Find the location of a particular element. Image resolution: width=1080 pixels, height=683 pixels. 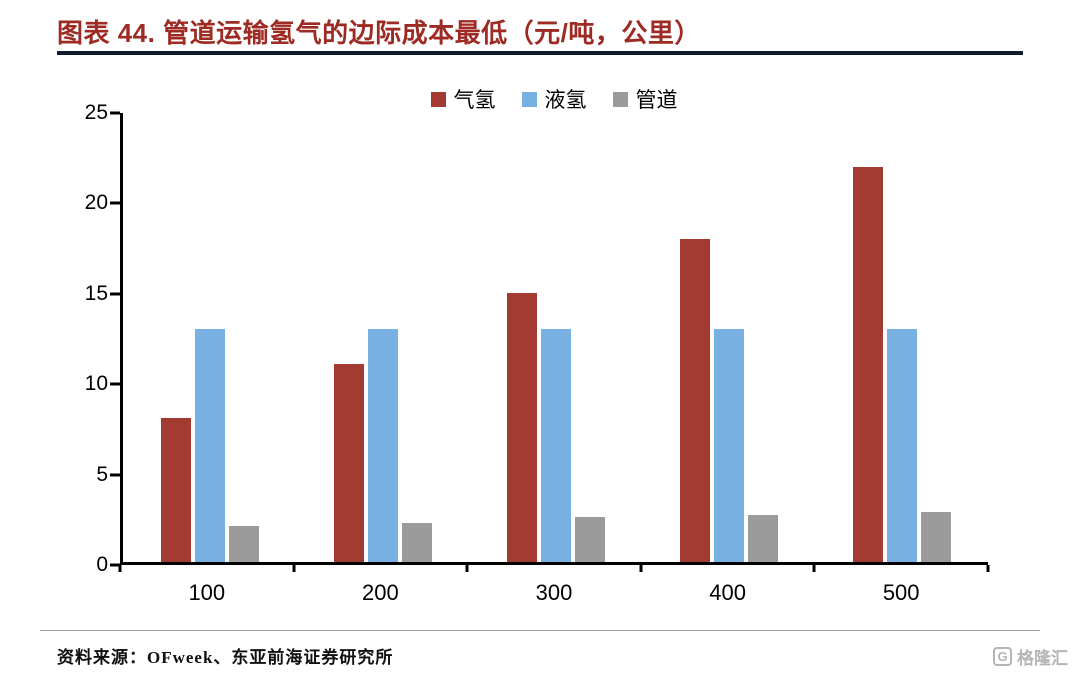

title-underline is located at coordinates (540, 53).